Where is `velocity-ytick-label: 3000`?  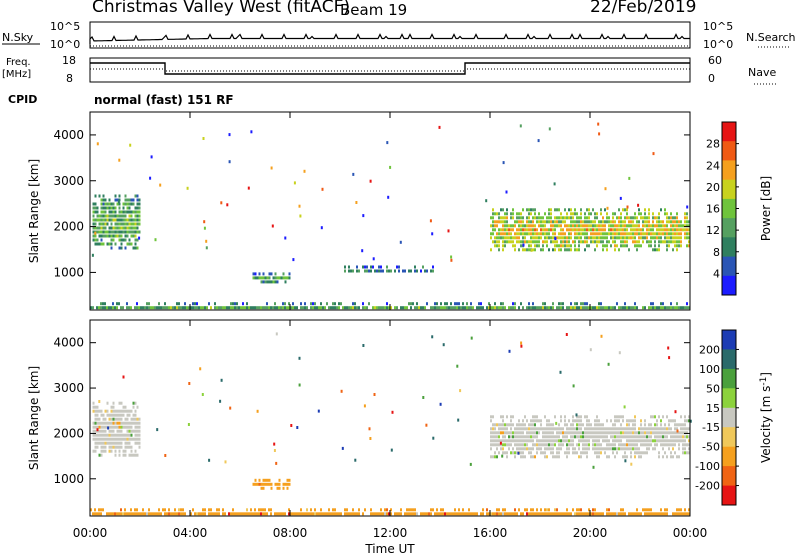 velocity-ytick-label: 3000 is located at coordinates (68, 388).